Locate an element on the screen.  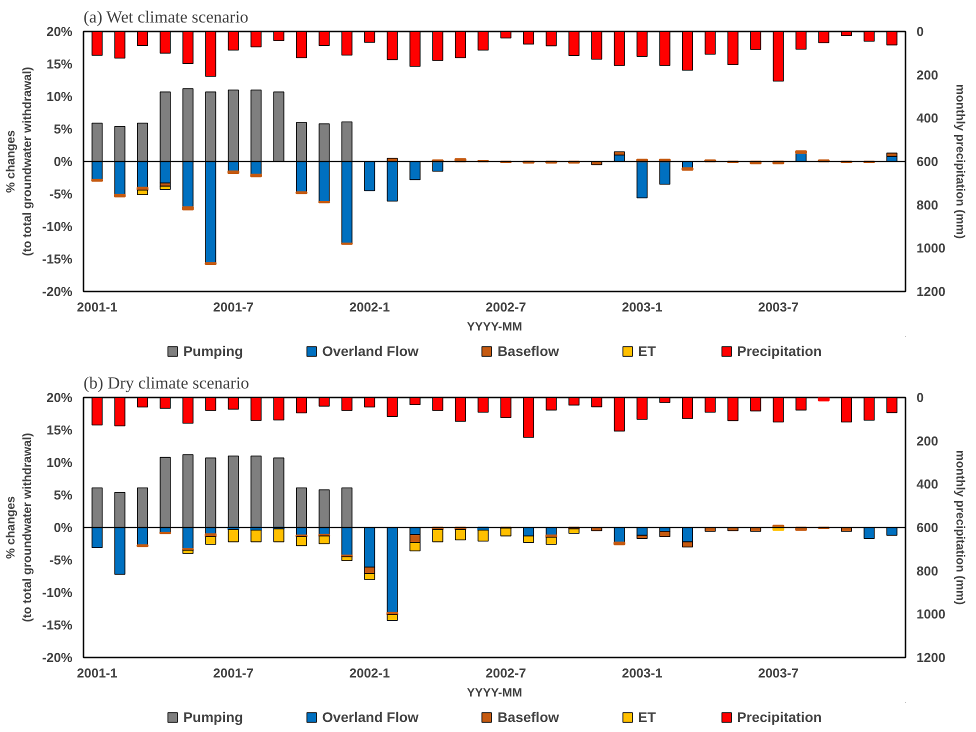
chart-title: (b) Dry climate scenario is located at coordinates (167, 383).